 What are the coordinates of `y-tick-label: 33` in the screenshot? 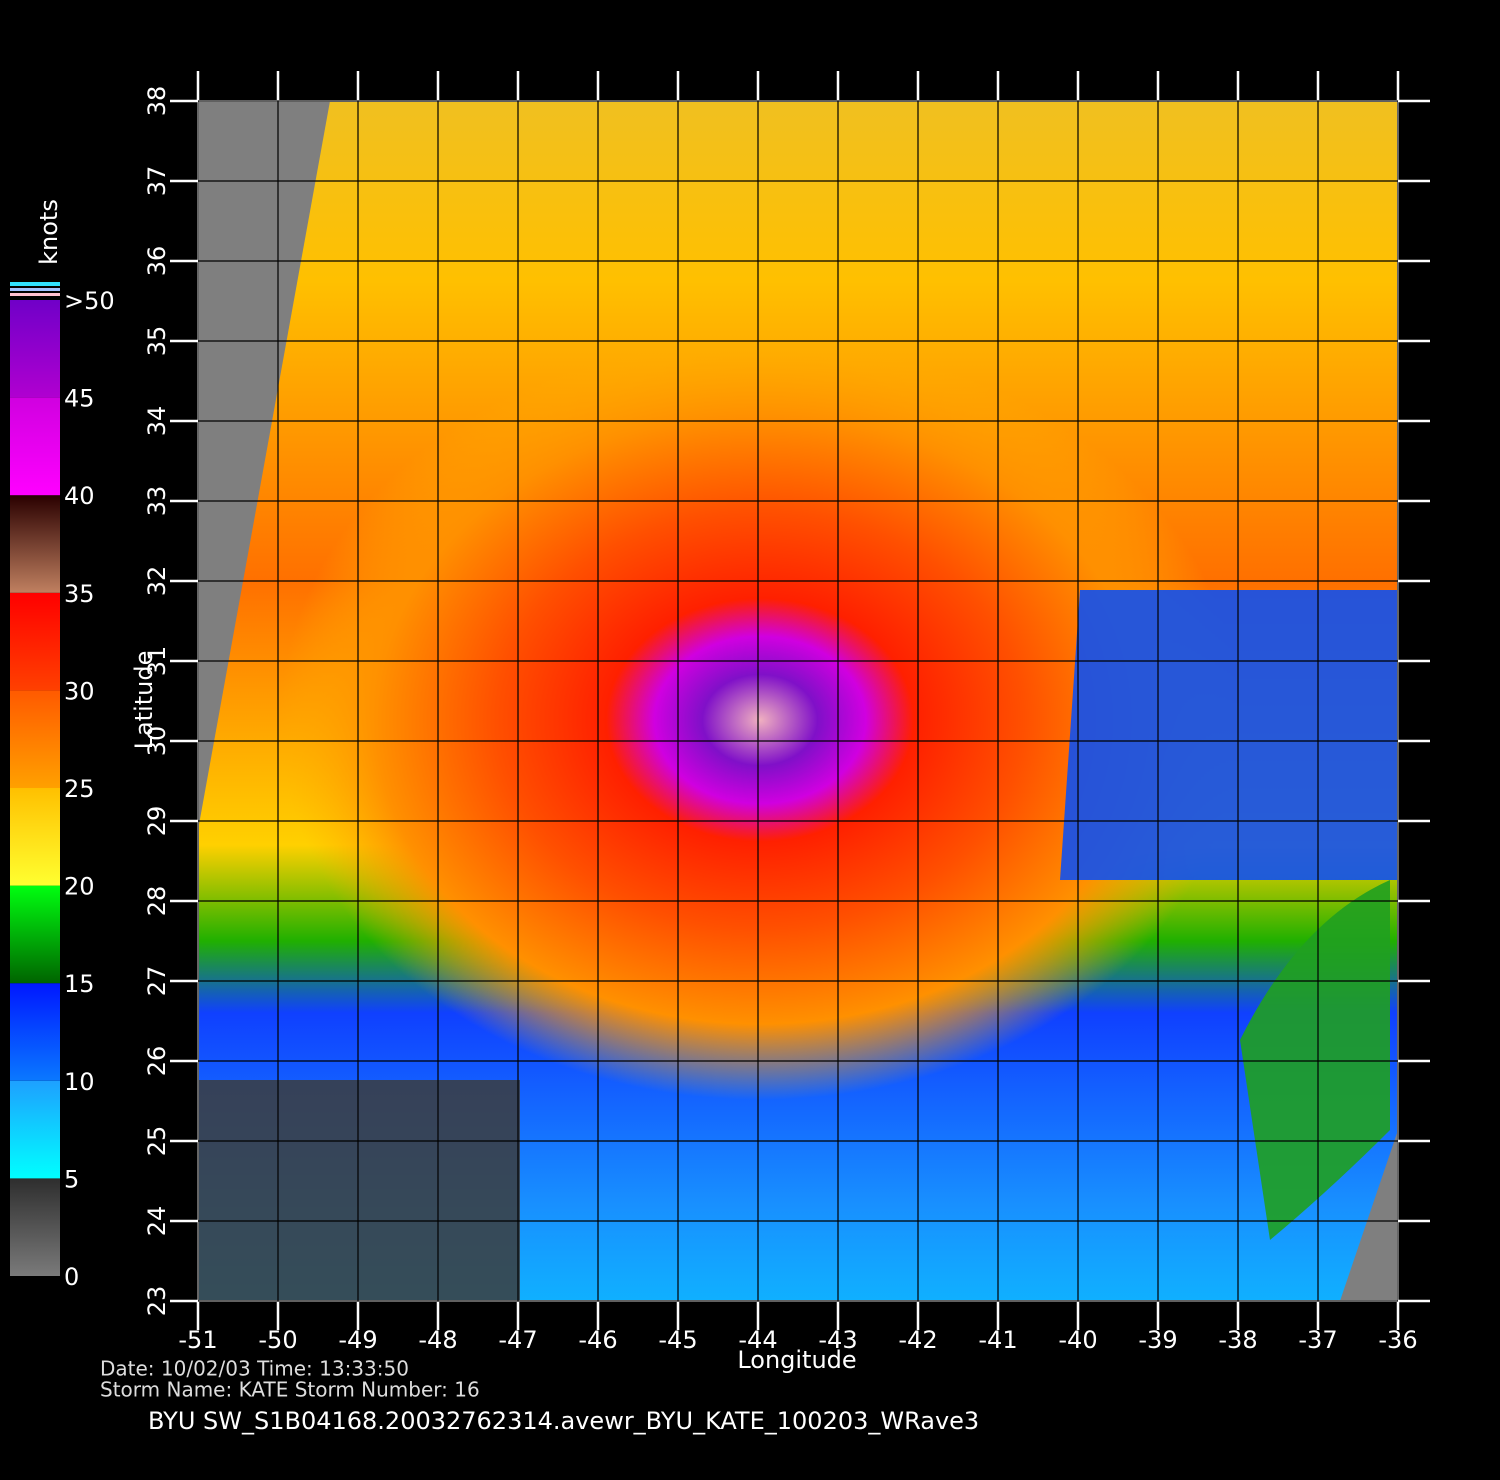 It's located at (157, 501).